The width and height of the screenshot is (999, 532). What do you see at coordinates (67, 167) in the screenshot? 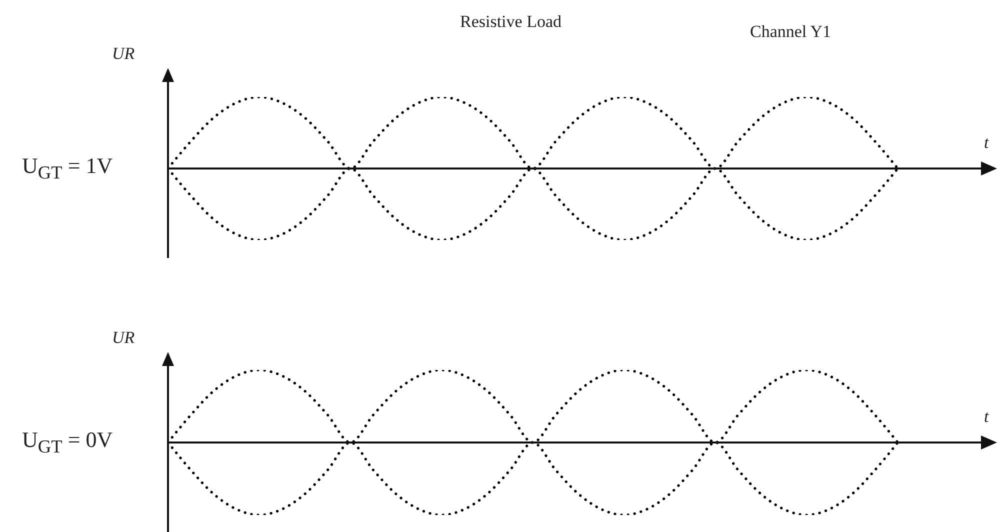
I see `text: U$_{GT}$ = 1V` at bounding box center [67, 167].